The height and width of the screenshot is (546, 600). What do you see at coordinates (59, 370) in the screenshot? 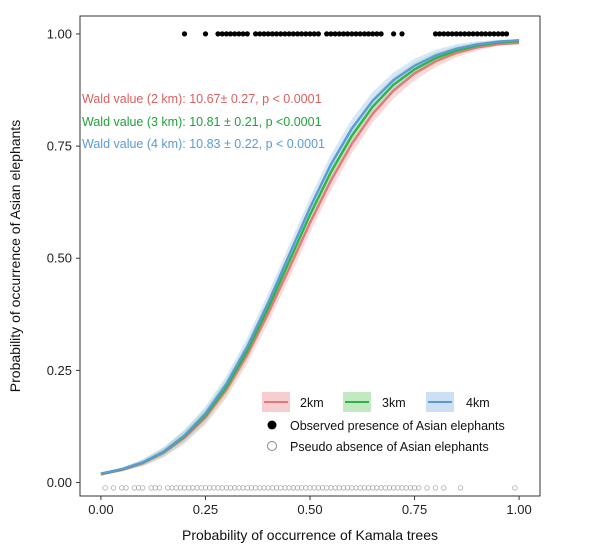
I see `y-tick-label: 0.25` at bounding box center [59, 370].